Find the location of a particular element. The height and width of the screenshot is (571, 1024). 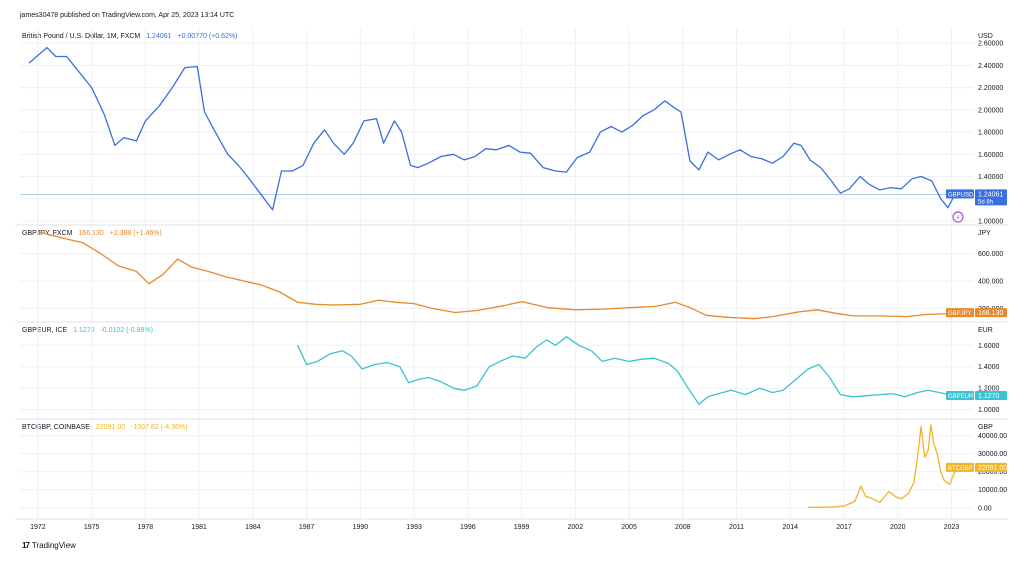

btcgbp-last-value: 22091.00 is located at coordinates (110, 427).